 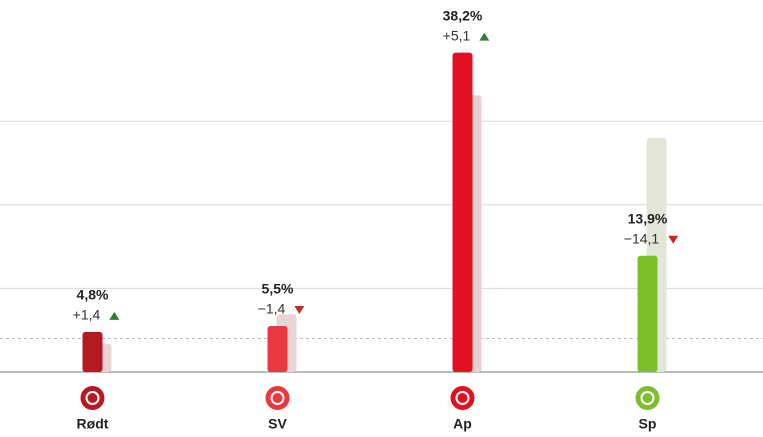 I want to click on x-tick-label: Rødt, so click(x=93, y=424).